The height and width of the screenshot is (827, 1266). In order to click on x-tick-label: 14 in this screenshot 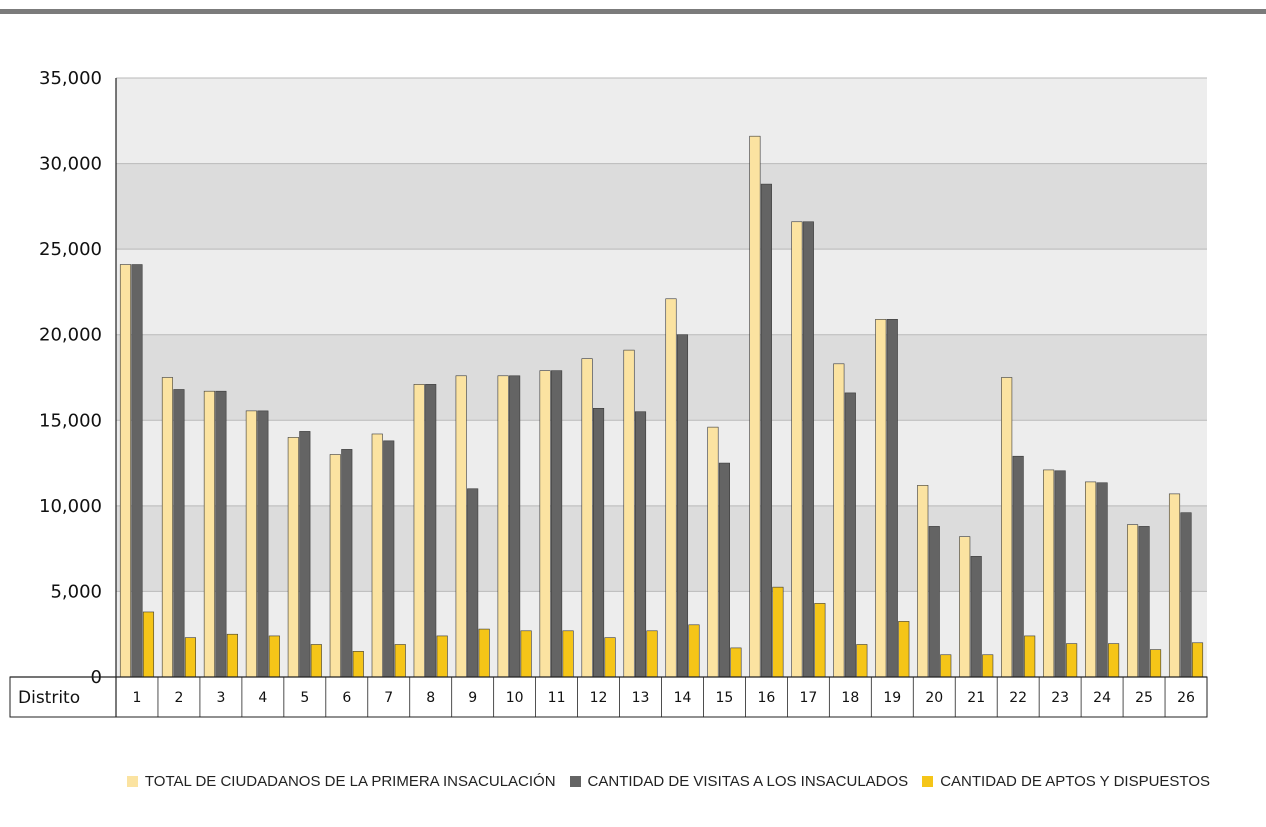, I will do `click(683, 698)`.